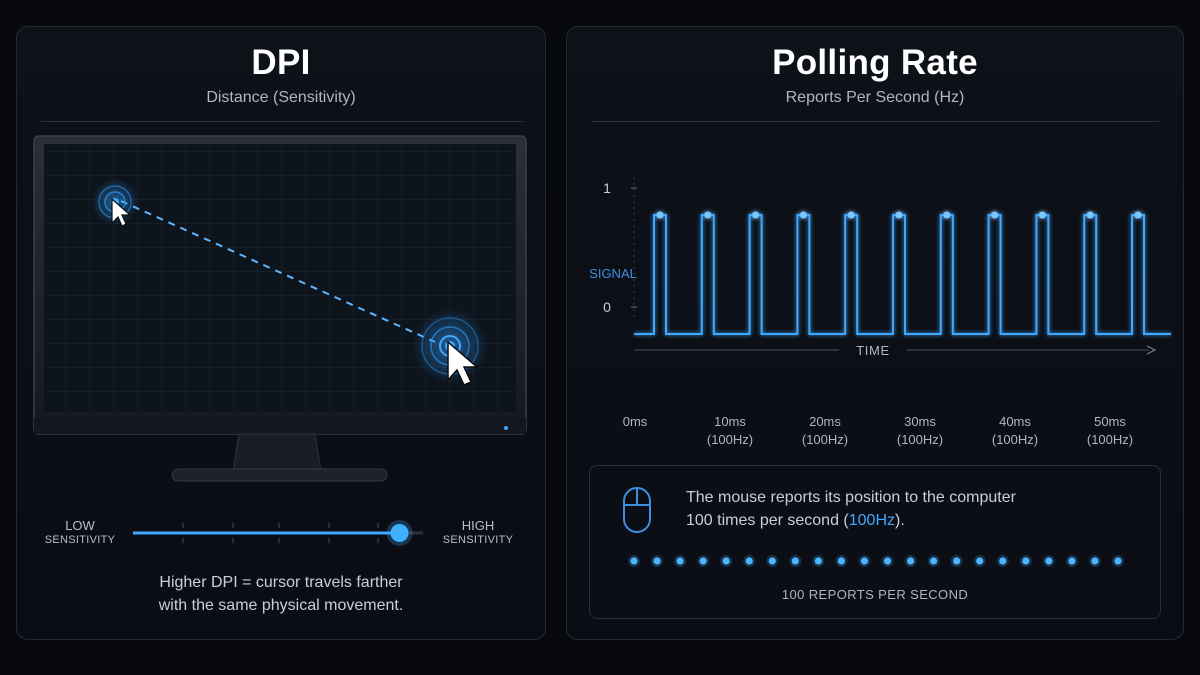 The height and width of the screenshot is (675, 1200). I want to click on report-dots, so click(876, 561).